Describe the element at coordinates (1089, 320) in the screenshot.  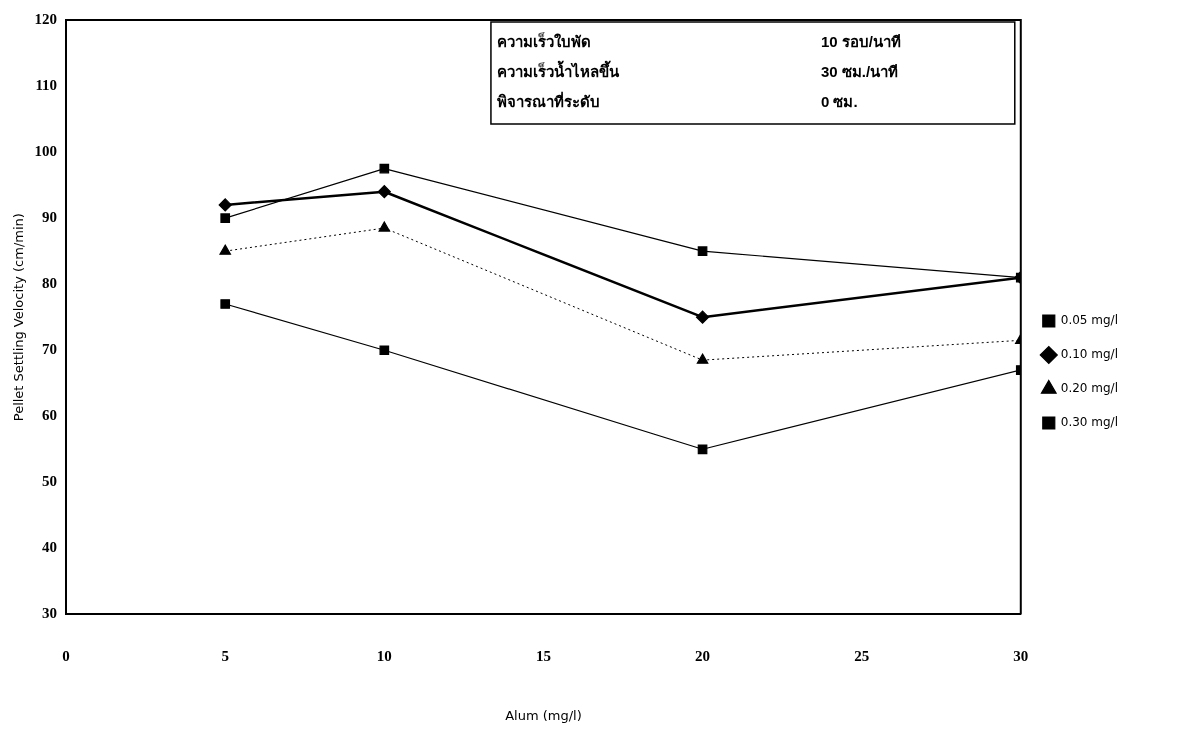
I see `legend-label: 0.05 mg/l` at that location.